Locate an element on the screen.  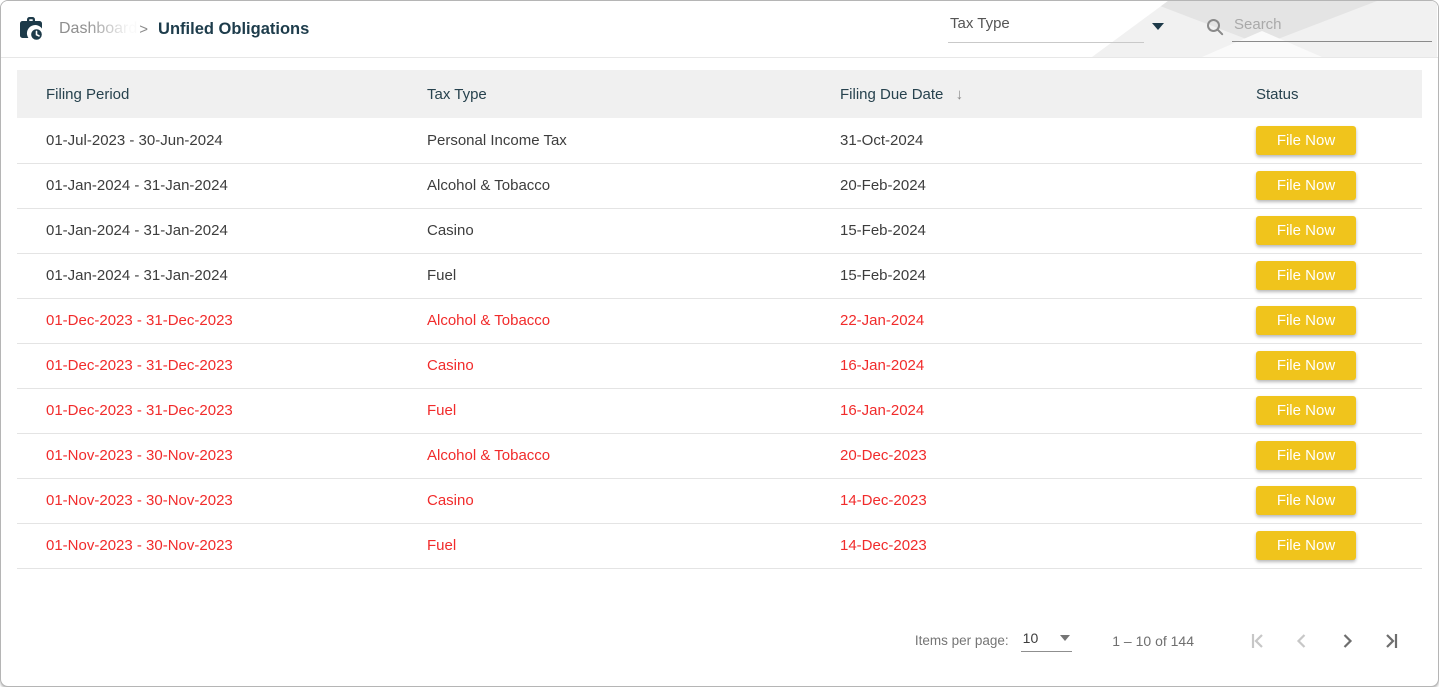
column-header-tax-type: Tax Type is located at coordinates (633, 94).